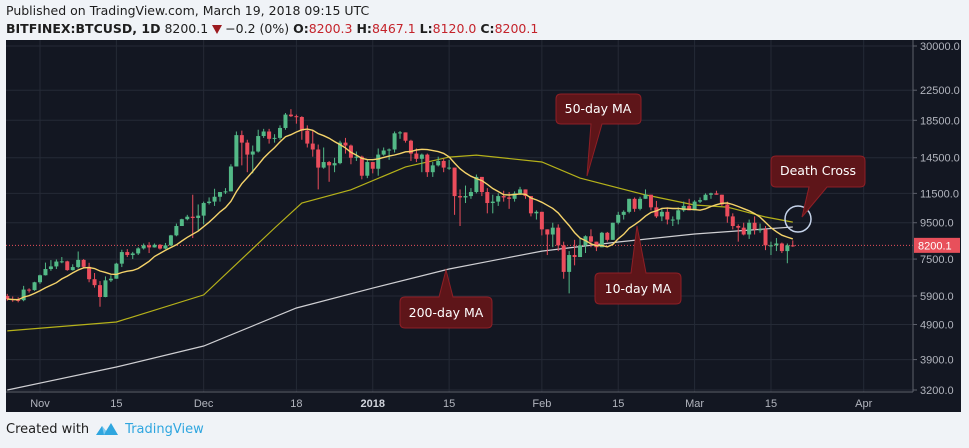 This screenshot has height=448, width=969. Describe the element at coordinates (296, 404) in the screenshot. I see `x-tick-label: 18` at that location.